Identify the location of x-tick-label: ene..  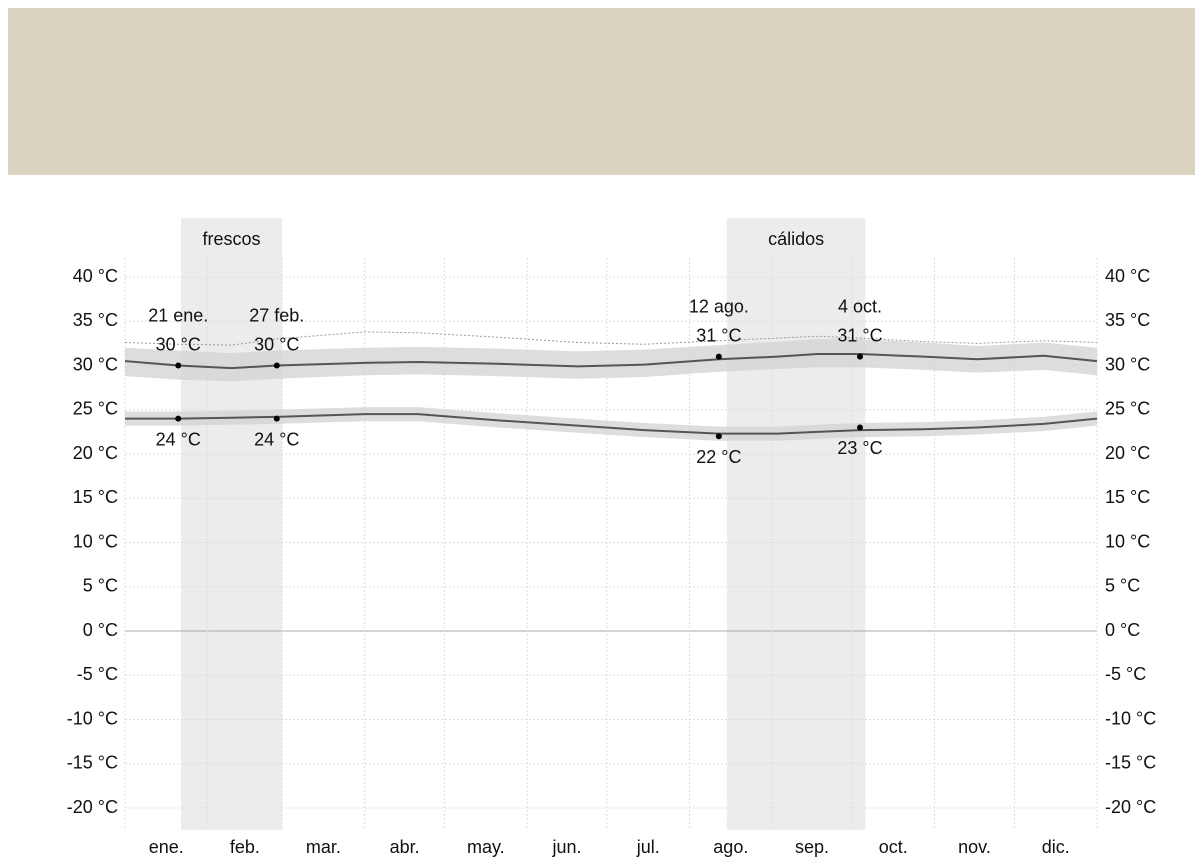
(166, 847).